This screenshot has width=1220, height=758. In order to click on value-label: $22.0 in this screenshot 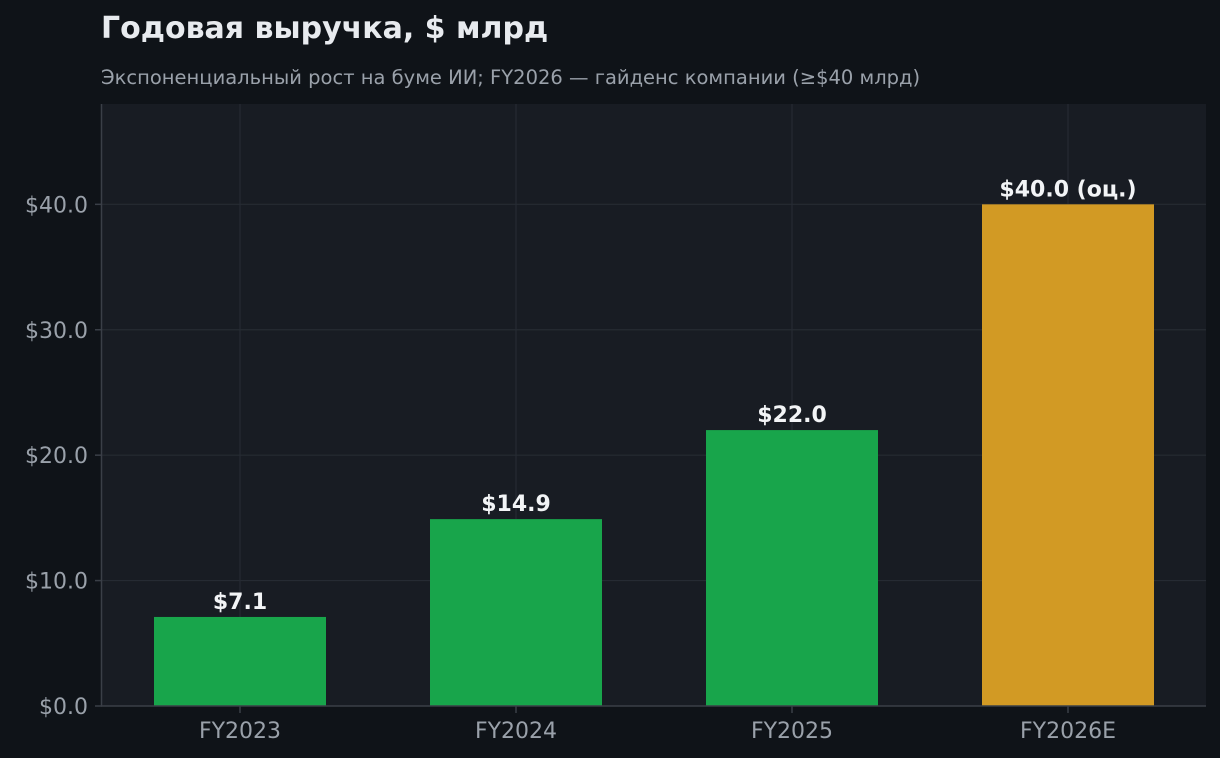, I will do `click(792, 415)`.